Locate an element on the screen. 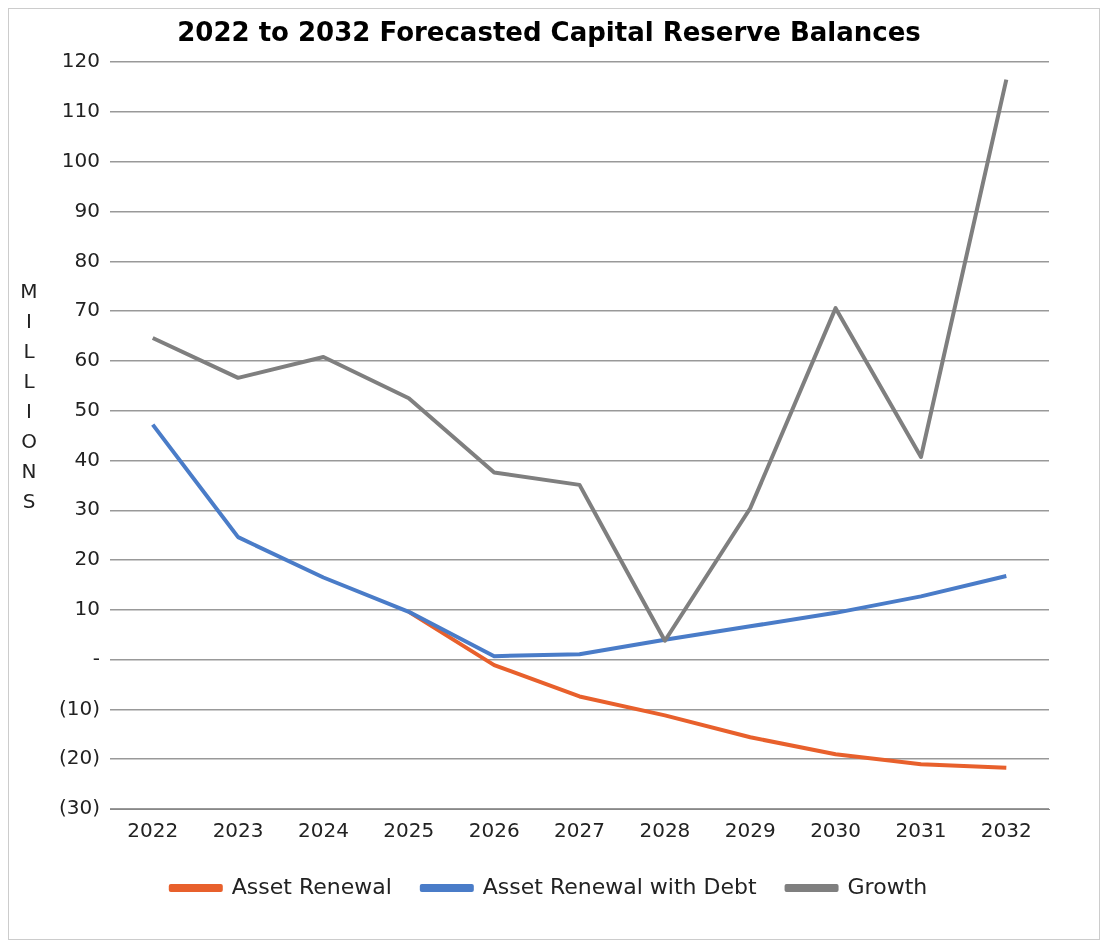  legend-label: Asset Renewal is located at coordinates (311, 886).